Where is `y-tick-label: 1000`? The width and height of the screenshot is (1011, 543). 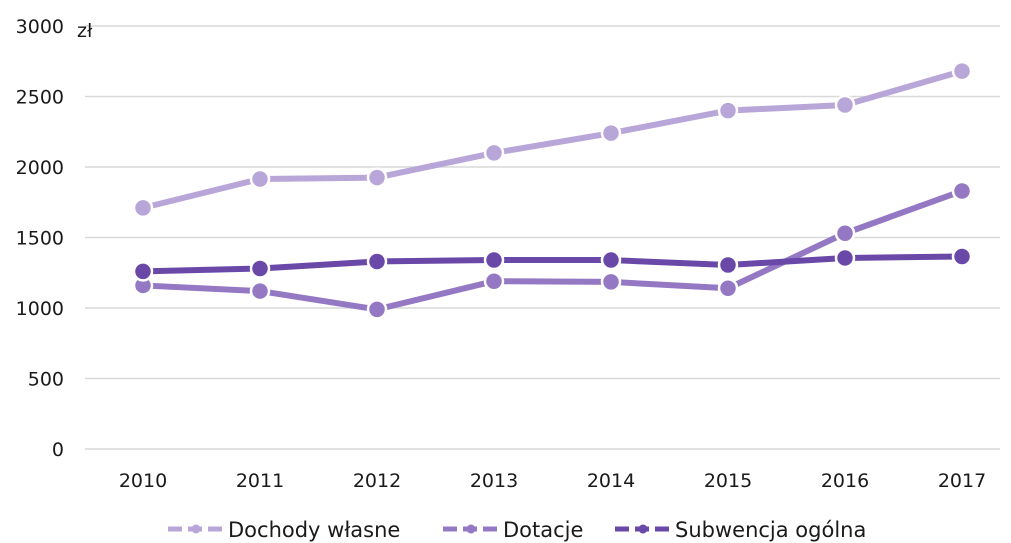
y-tick-label: 1000 is located at coordinates (40, 309).